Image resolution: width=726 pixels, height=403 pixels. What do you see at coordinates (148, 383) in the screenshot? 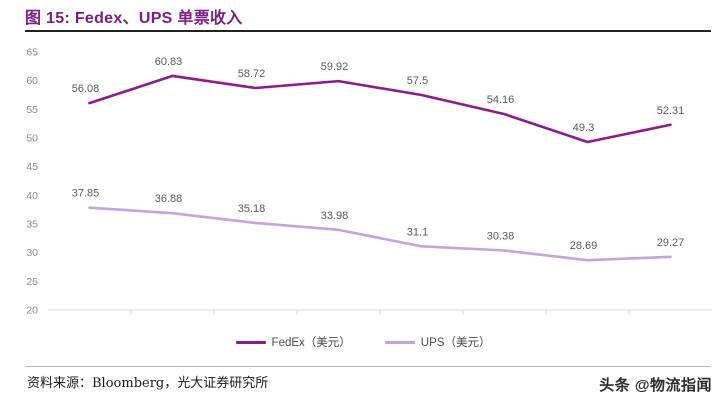
I see `source-note: 资料来源：Bloomberg，光大证券研究所` at bounding box center [148, 383].